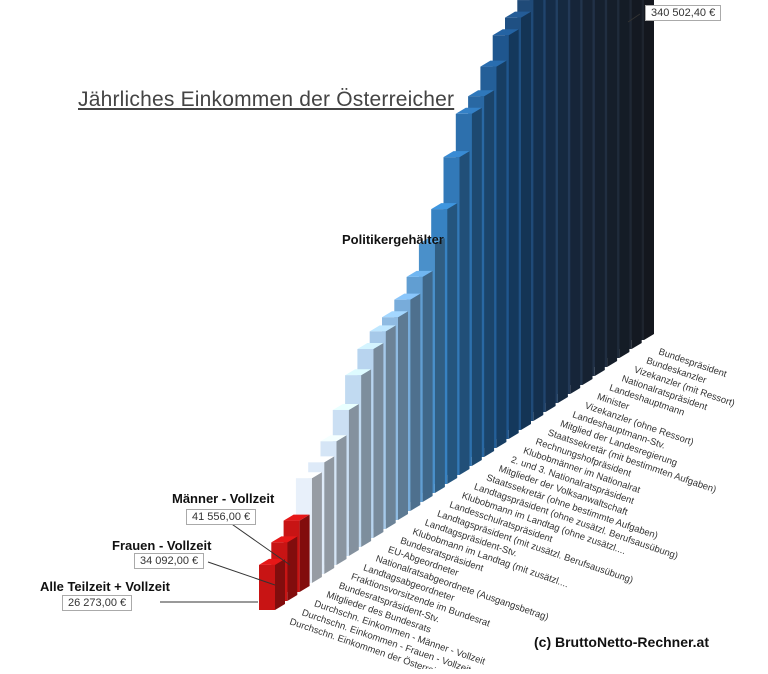 The width and height of the screenshot is (768, 674). Describe the element at coordinates (393, 239) in the screenshot. I see `section-label-politikergehaelter: Politikergehälter` at that location.